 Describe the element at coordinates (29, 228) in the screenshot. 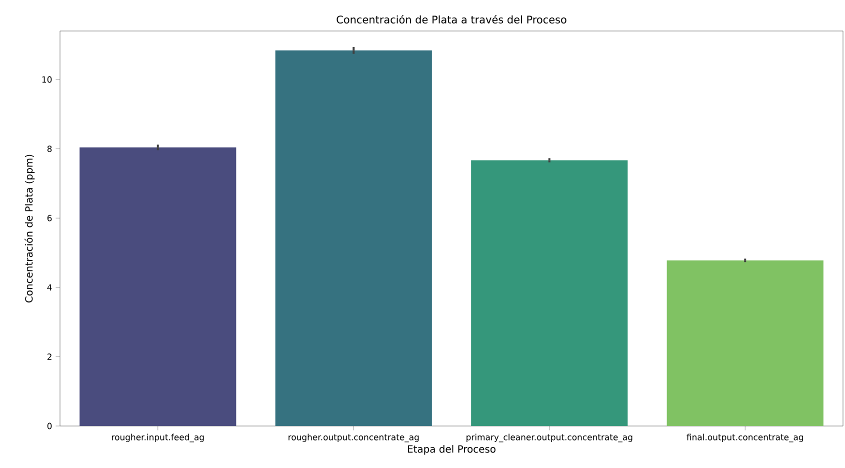

I see `y-axis-title: Concentración de Plata (ppm)` at that location.